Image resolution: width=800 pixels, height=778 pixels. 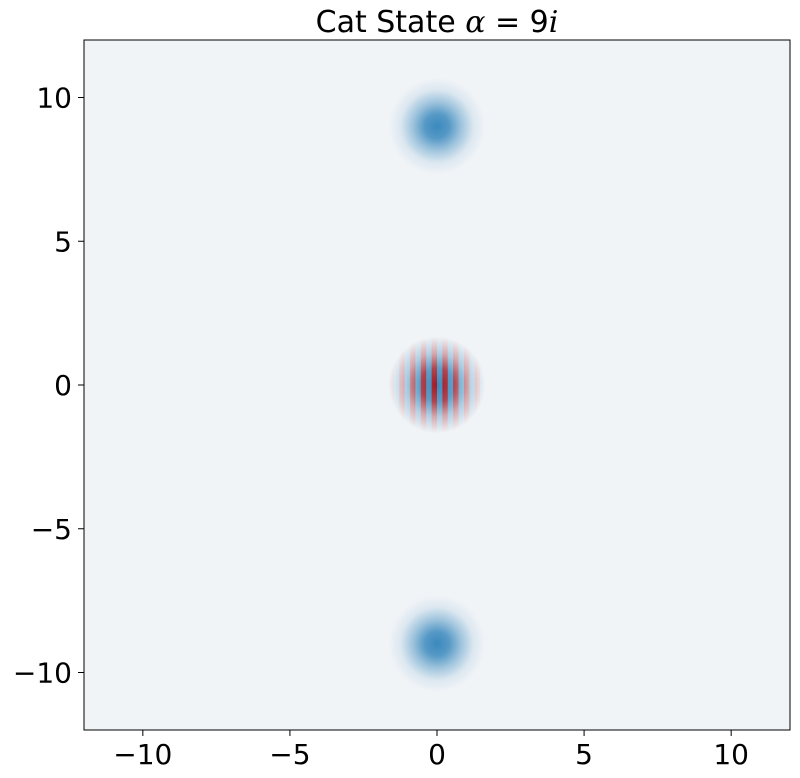 What do you see at coordinates (42, 673) in the screenshot?
I see `y-tick-label: −10` at bounding box center [42, 673].